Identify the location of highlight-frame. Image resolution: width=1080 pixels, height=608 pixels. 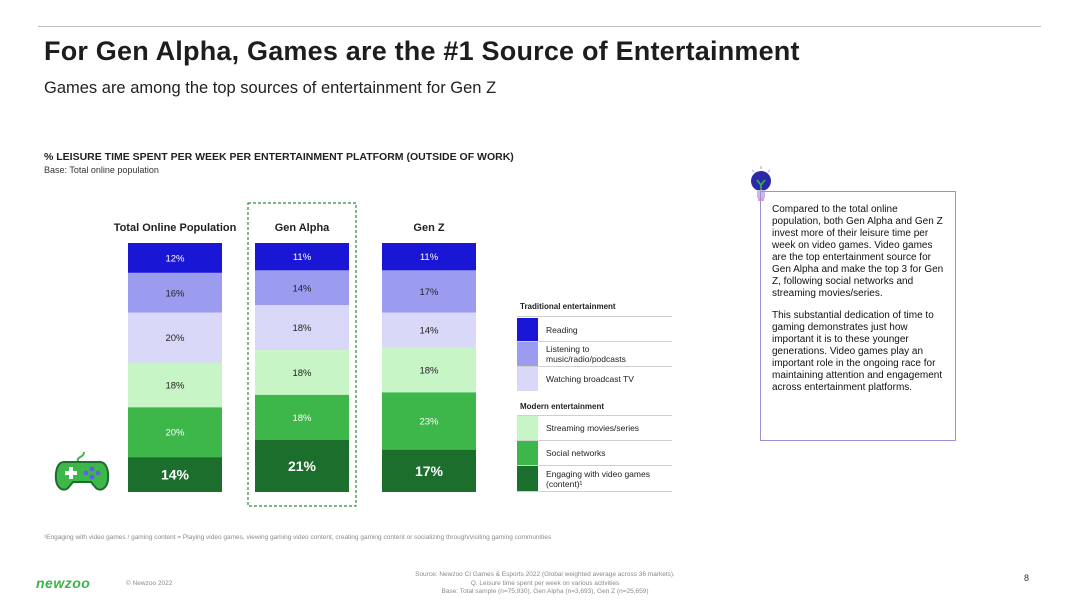
(302, 354).